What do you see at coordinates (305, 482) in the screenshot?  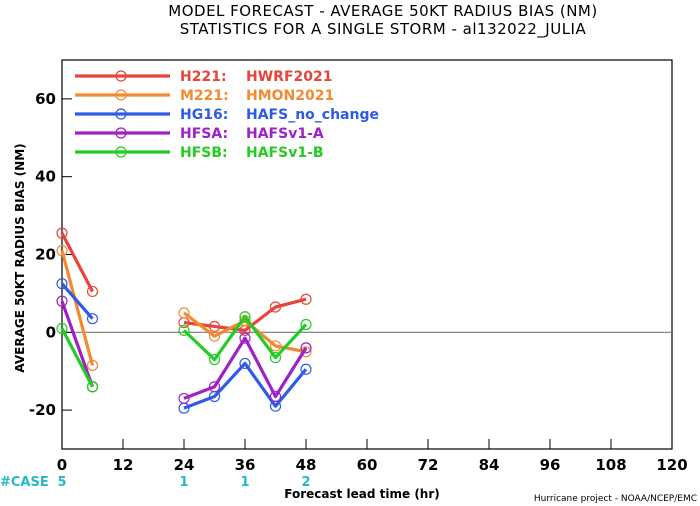 I see `case-count: 2` at bounding box center [305, 482].